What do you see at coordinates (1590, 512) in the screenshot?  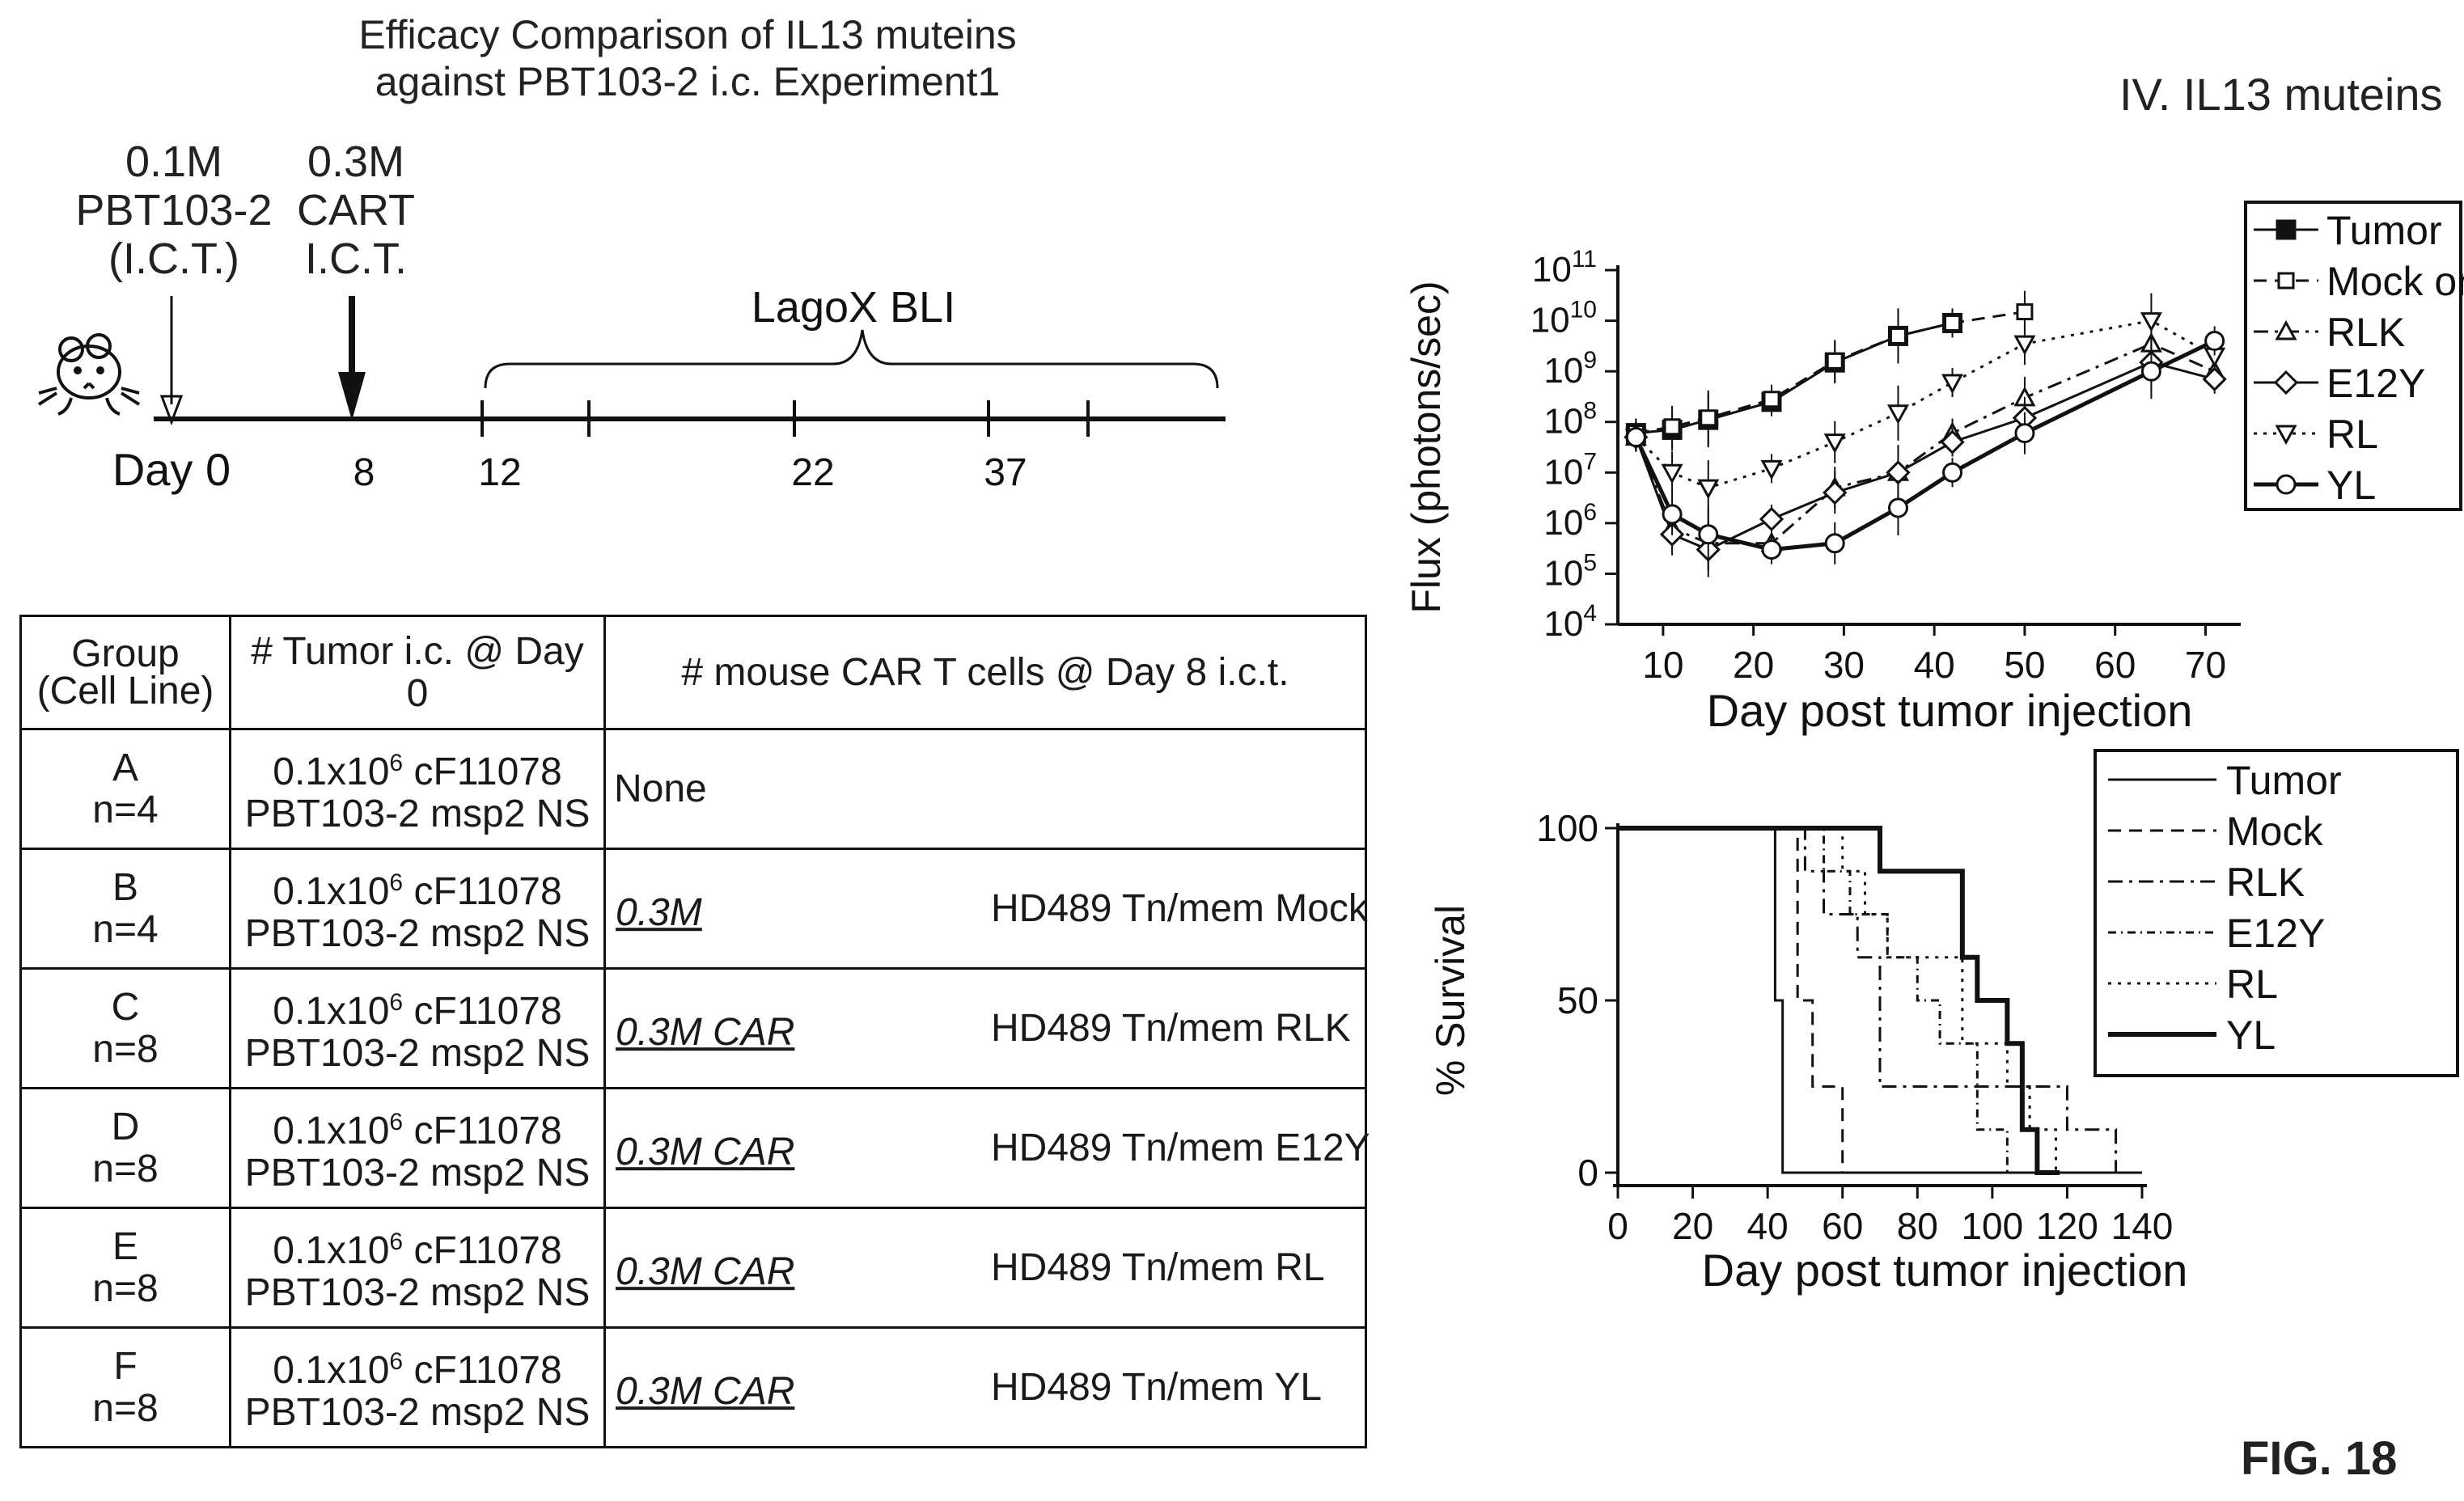 I see `flux-y-tick-exp: 6` at bounding box center [1590, 512].